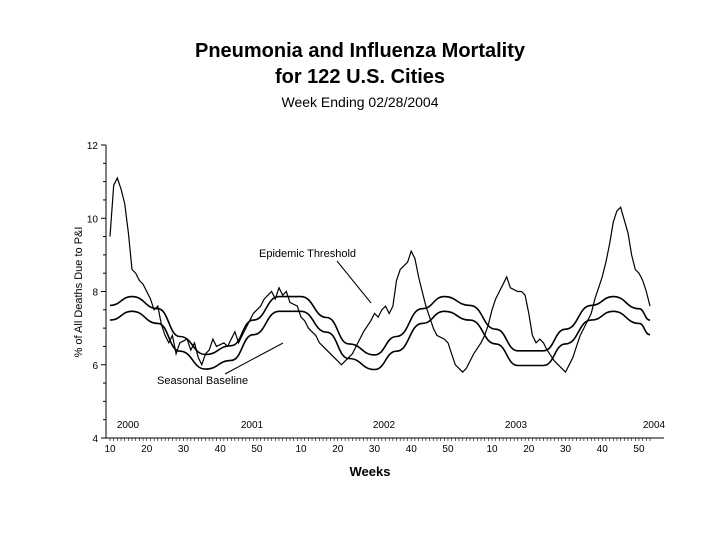  Describe the element at coordinates (360, 51) in the screenshot. I see `chart-title-line1: Pneumonia and Influenza Mortality` at that location.